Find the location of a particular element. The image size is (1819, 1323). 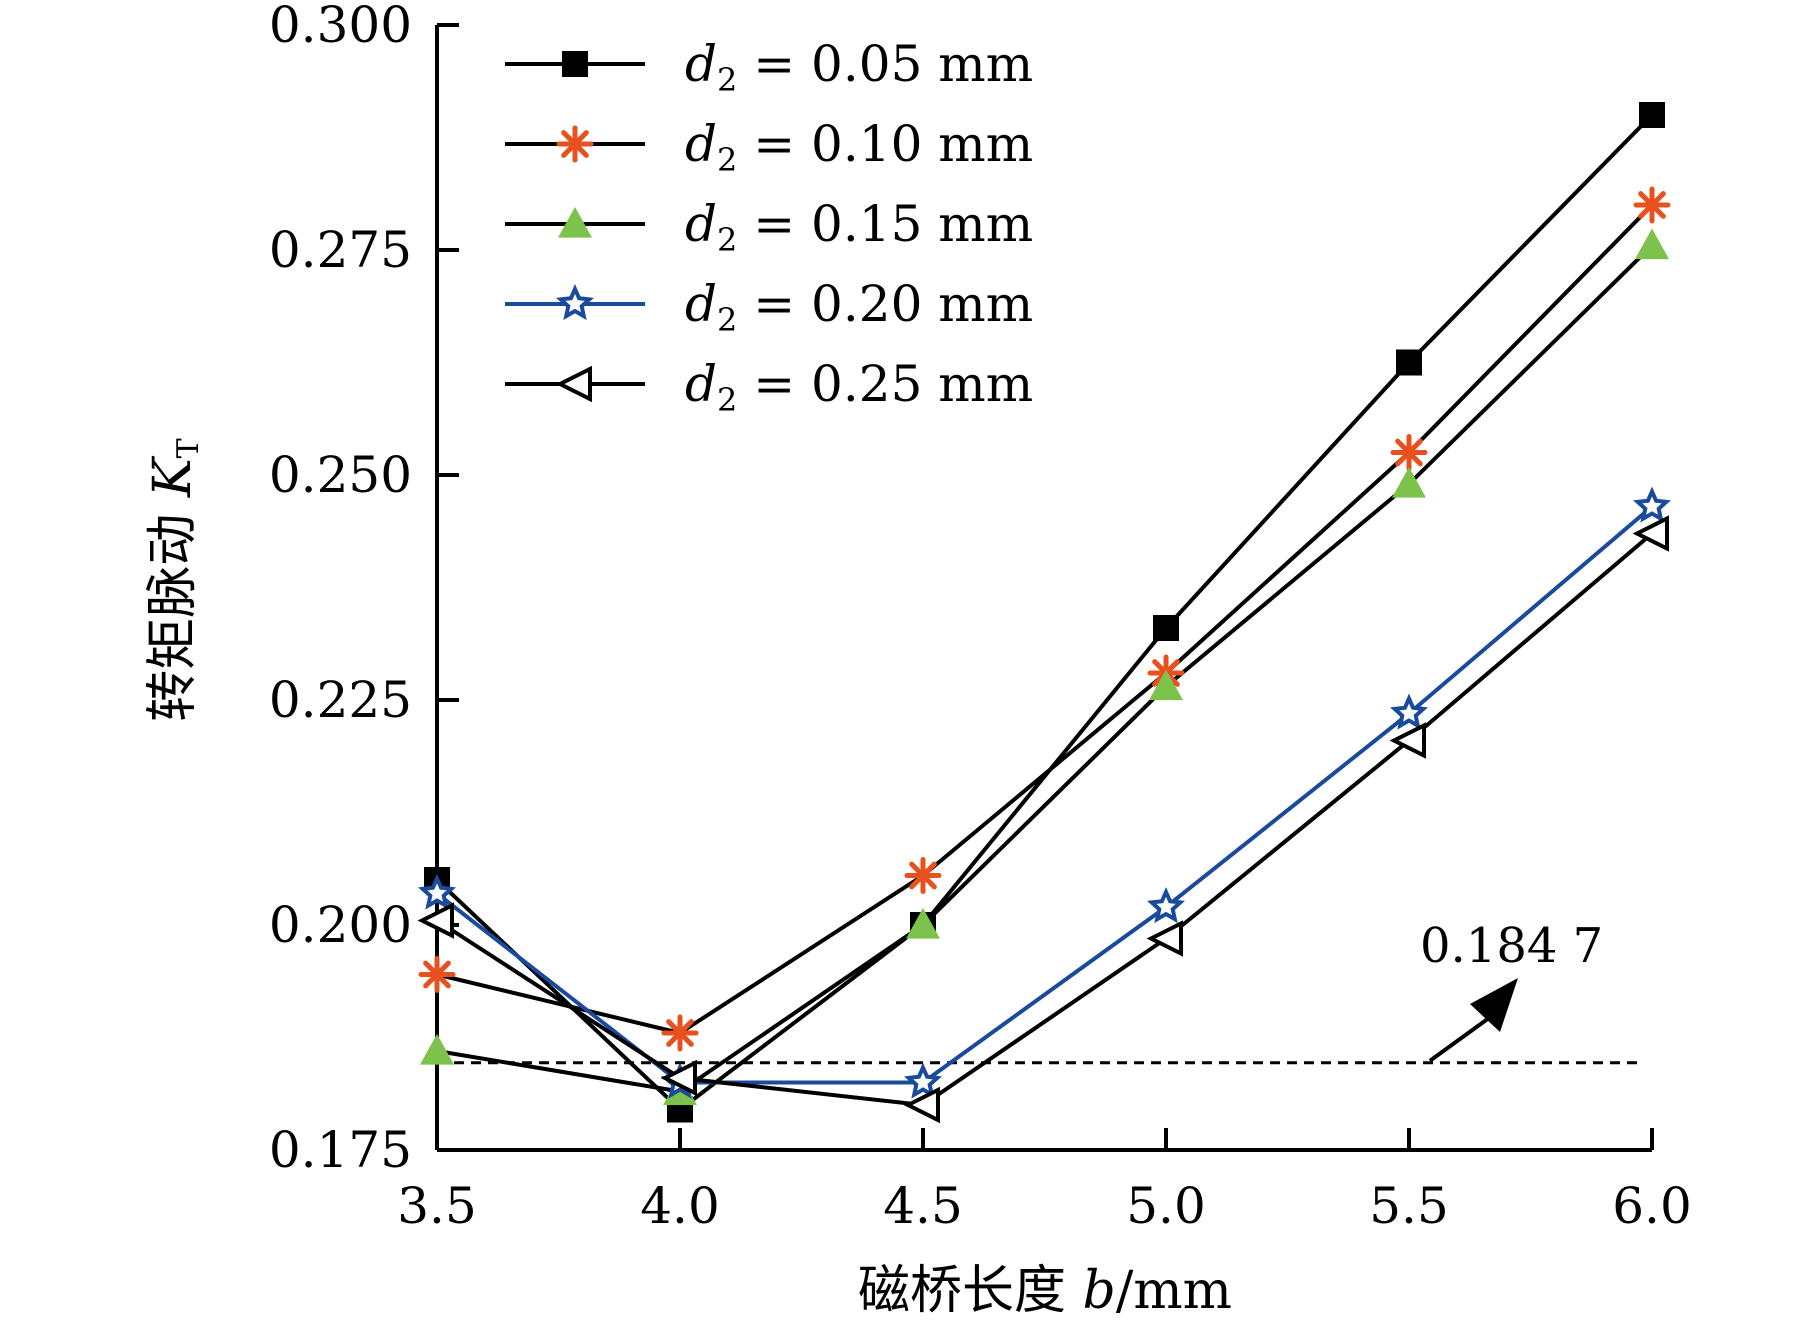

y-axis-title-sub: T is located at coordinates (188, 448).